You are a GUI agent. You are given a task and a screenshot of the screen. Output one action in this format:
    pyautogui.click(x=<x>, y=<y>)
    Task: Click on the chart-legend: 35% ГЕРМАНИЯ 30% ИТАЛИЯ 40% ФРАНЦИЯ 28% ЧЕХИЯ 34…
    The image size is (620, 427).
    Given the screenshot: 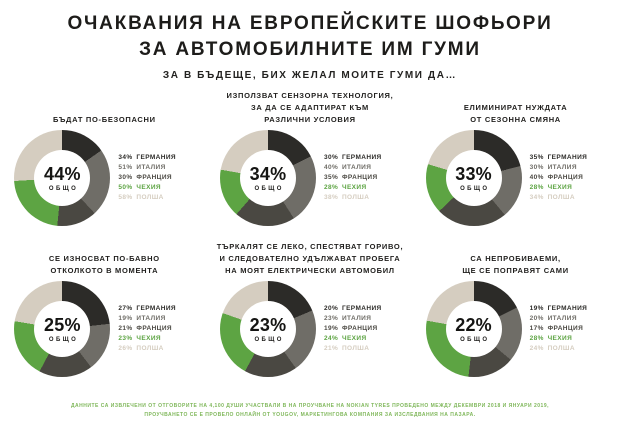 What is the action you would take?
    pyautogui.click(x=568, y=178)
    